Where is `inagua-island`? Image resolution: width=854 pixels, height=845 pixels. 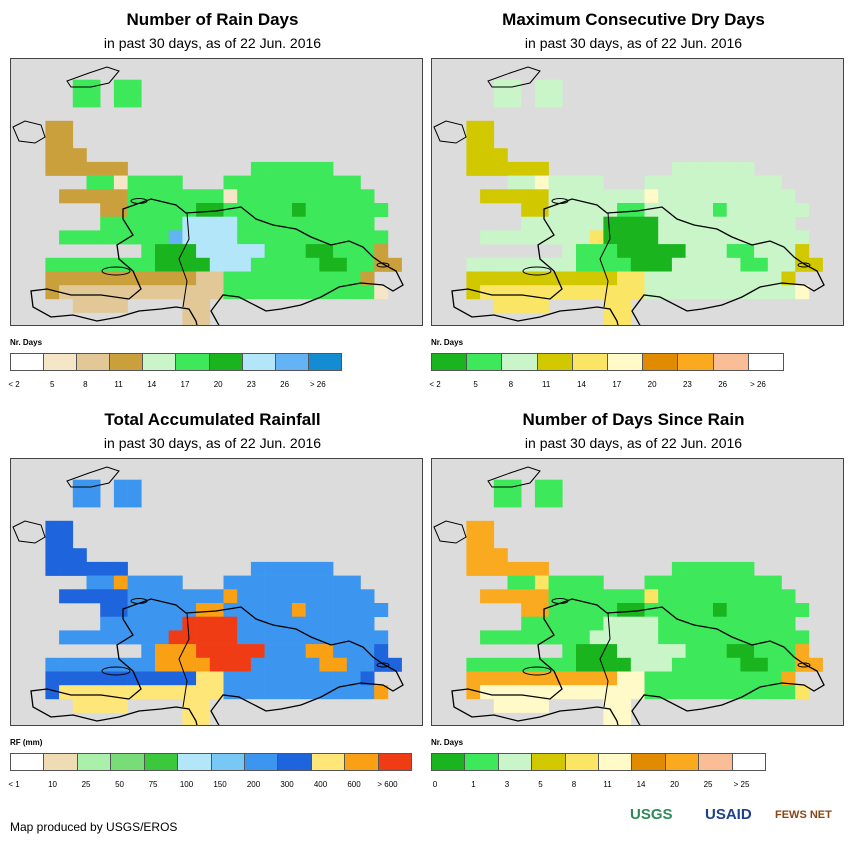 inagua-island is located at coordinates (93, 77).